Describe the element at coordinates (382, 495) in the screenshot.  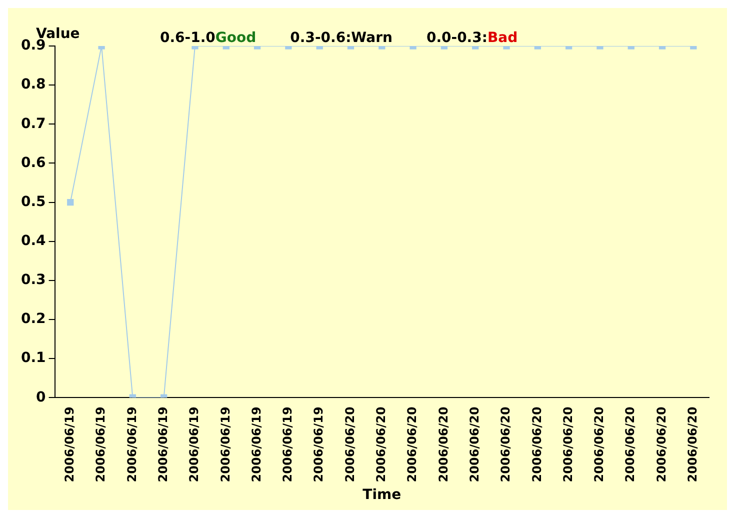
I see `x-axis-title: Time` at that location.